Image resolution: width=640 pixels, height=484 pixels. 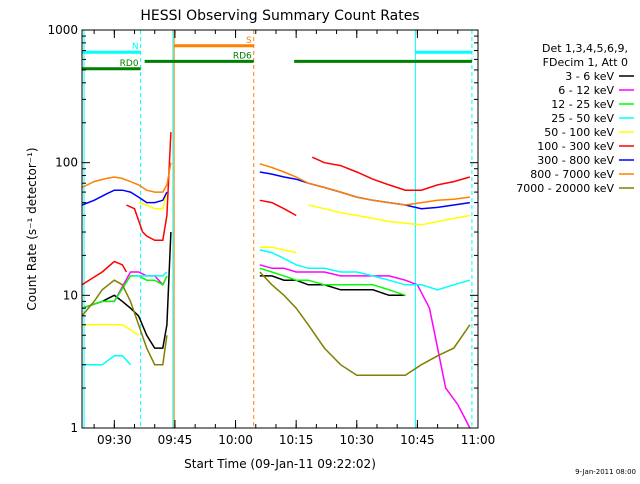 I want to click on legend-label-3: 25 - 50 keV, so click(x=582, y=118).